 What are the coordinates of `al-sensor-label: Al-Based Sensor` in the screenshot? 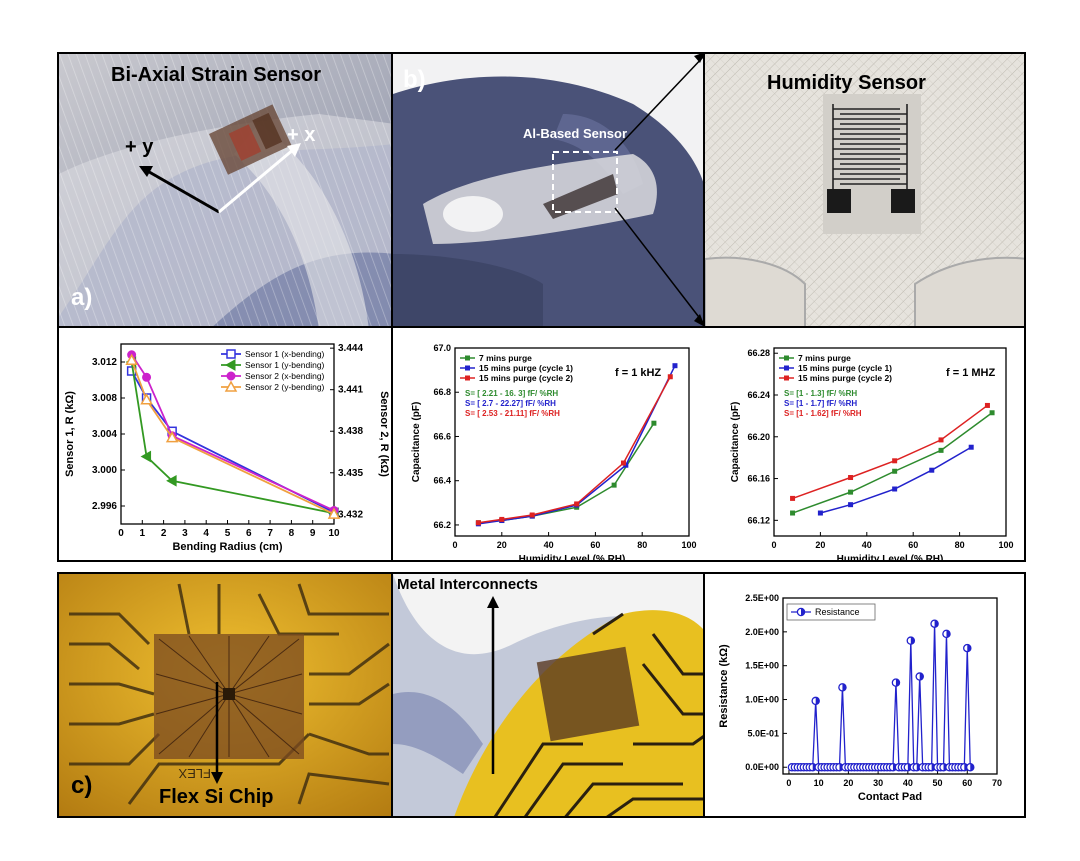 It's located at (575, 133).